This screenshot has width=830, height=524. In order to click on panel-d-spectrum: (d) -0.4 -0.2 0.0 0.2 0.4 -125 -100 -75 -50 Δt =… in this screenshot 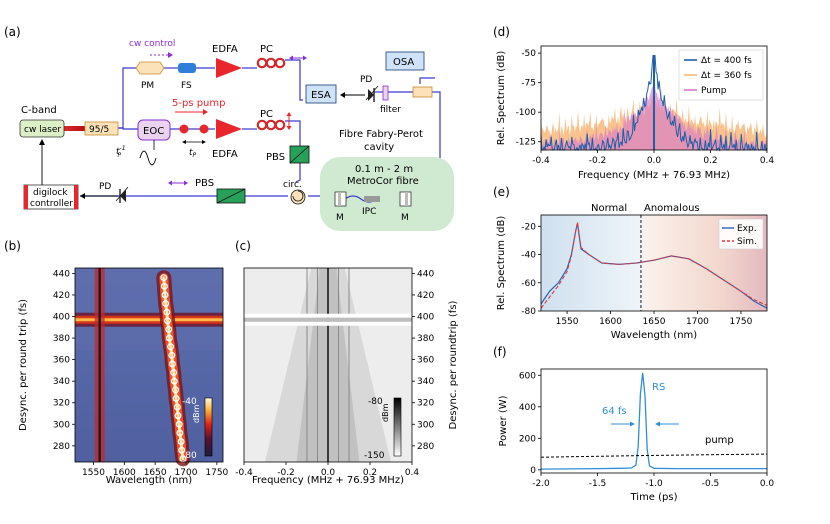, I will do `click(633, 103)`.